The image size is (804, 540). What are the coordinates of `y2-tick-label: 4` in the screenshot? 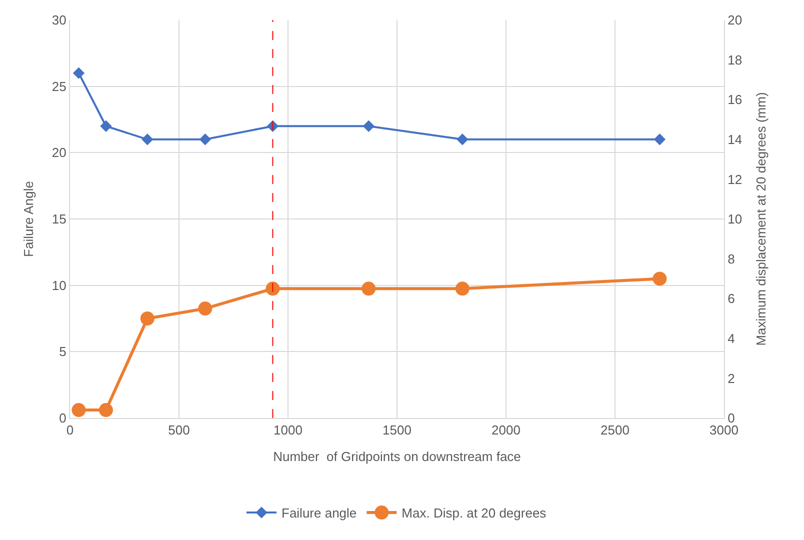 It's located at (731, 338).